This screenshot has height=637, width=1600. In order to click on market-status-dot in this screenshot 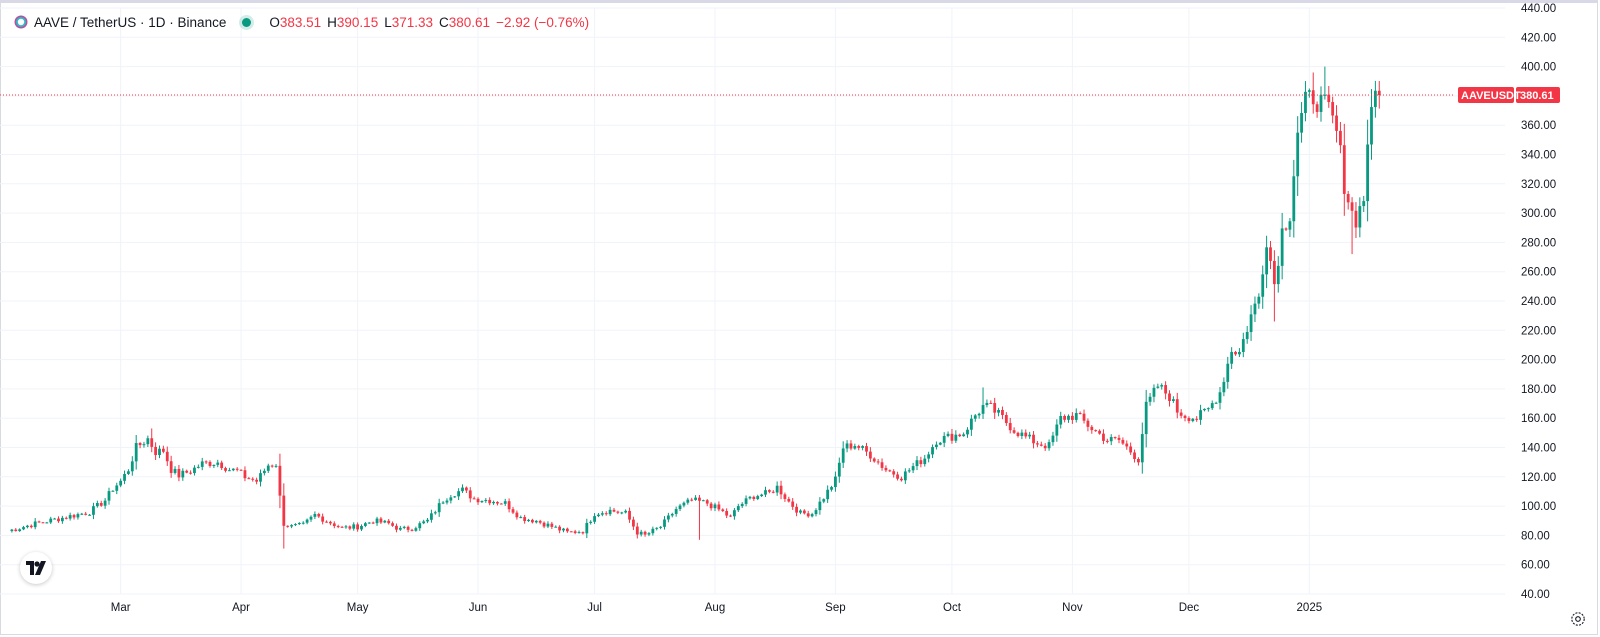, I will do `click(247, 22)`.